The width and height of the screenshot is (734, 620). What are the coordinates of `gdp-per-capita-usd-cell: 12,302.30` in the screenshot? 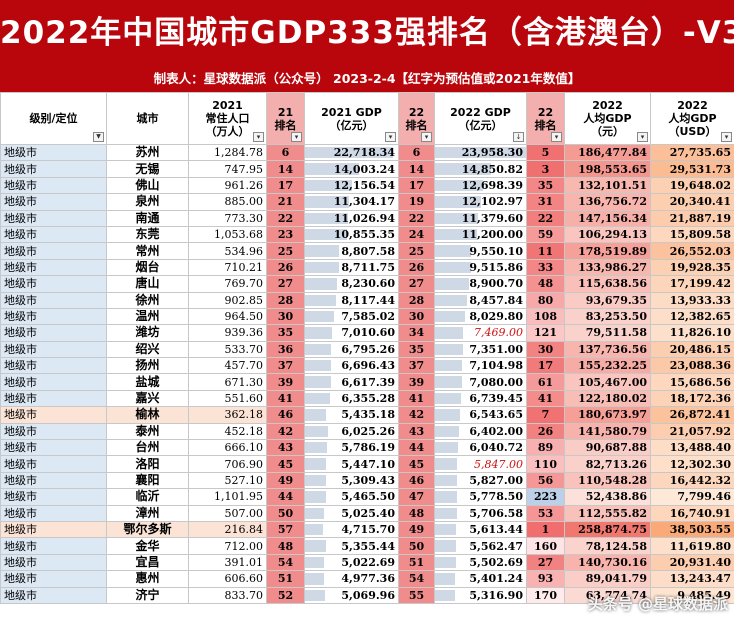 It's located at (692, 464).